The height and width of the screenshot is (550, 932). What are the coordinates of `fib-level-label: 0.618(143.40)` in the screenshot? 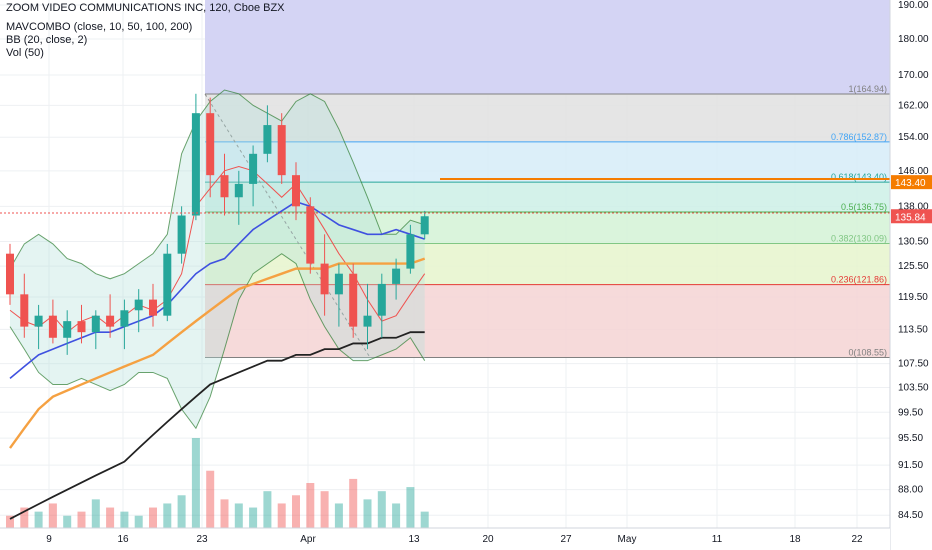 It's located at (859, 177).